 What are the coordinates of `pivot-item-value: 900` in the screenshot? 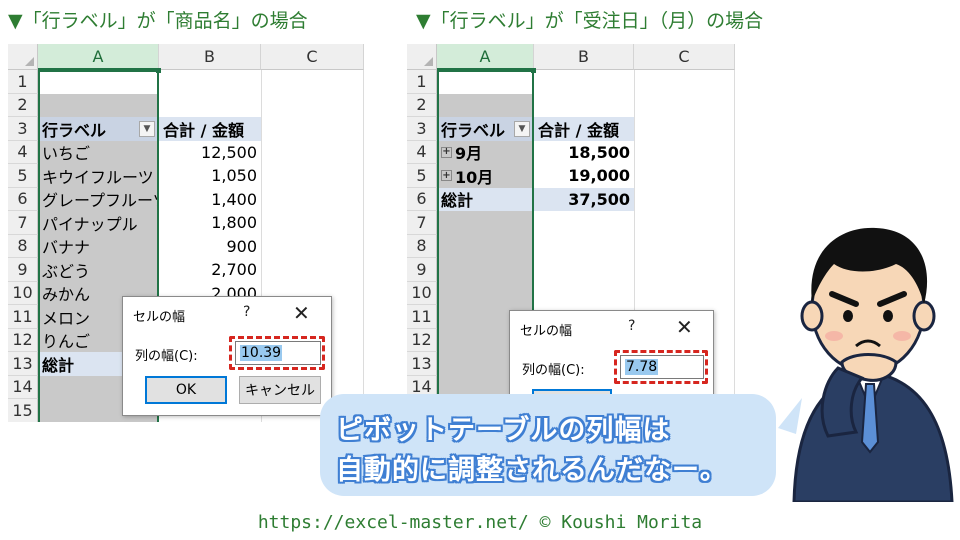 It's located at (241, 246).